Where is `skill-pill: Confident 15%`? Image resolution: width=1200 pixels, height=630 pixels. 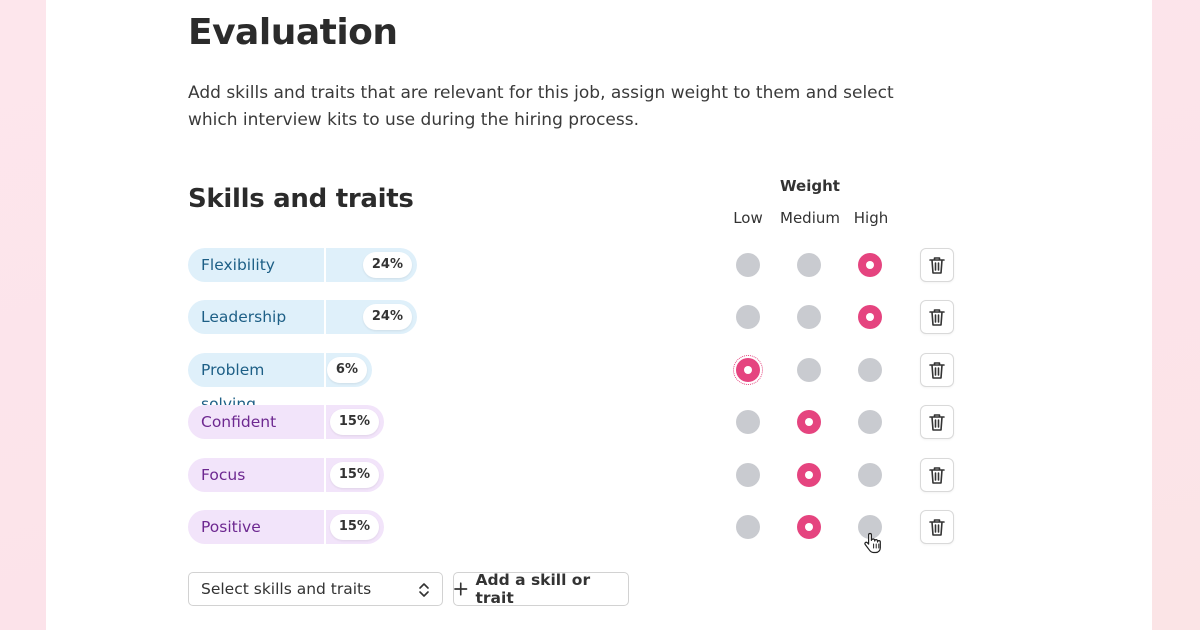 skill-pill: Confident 15% is located at coordinates (286, 422).